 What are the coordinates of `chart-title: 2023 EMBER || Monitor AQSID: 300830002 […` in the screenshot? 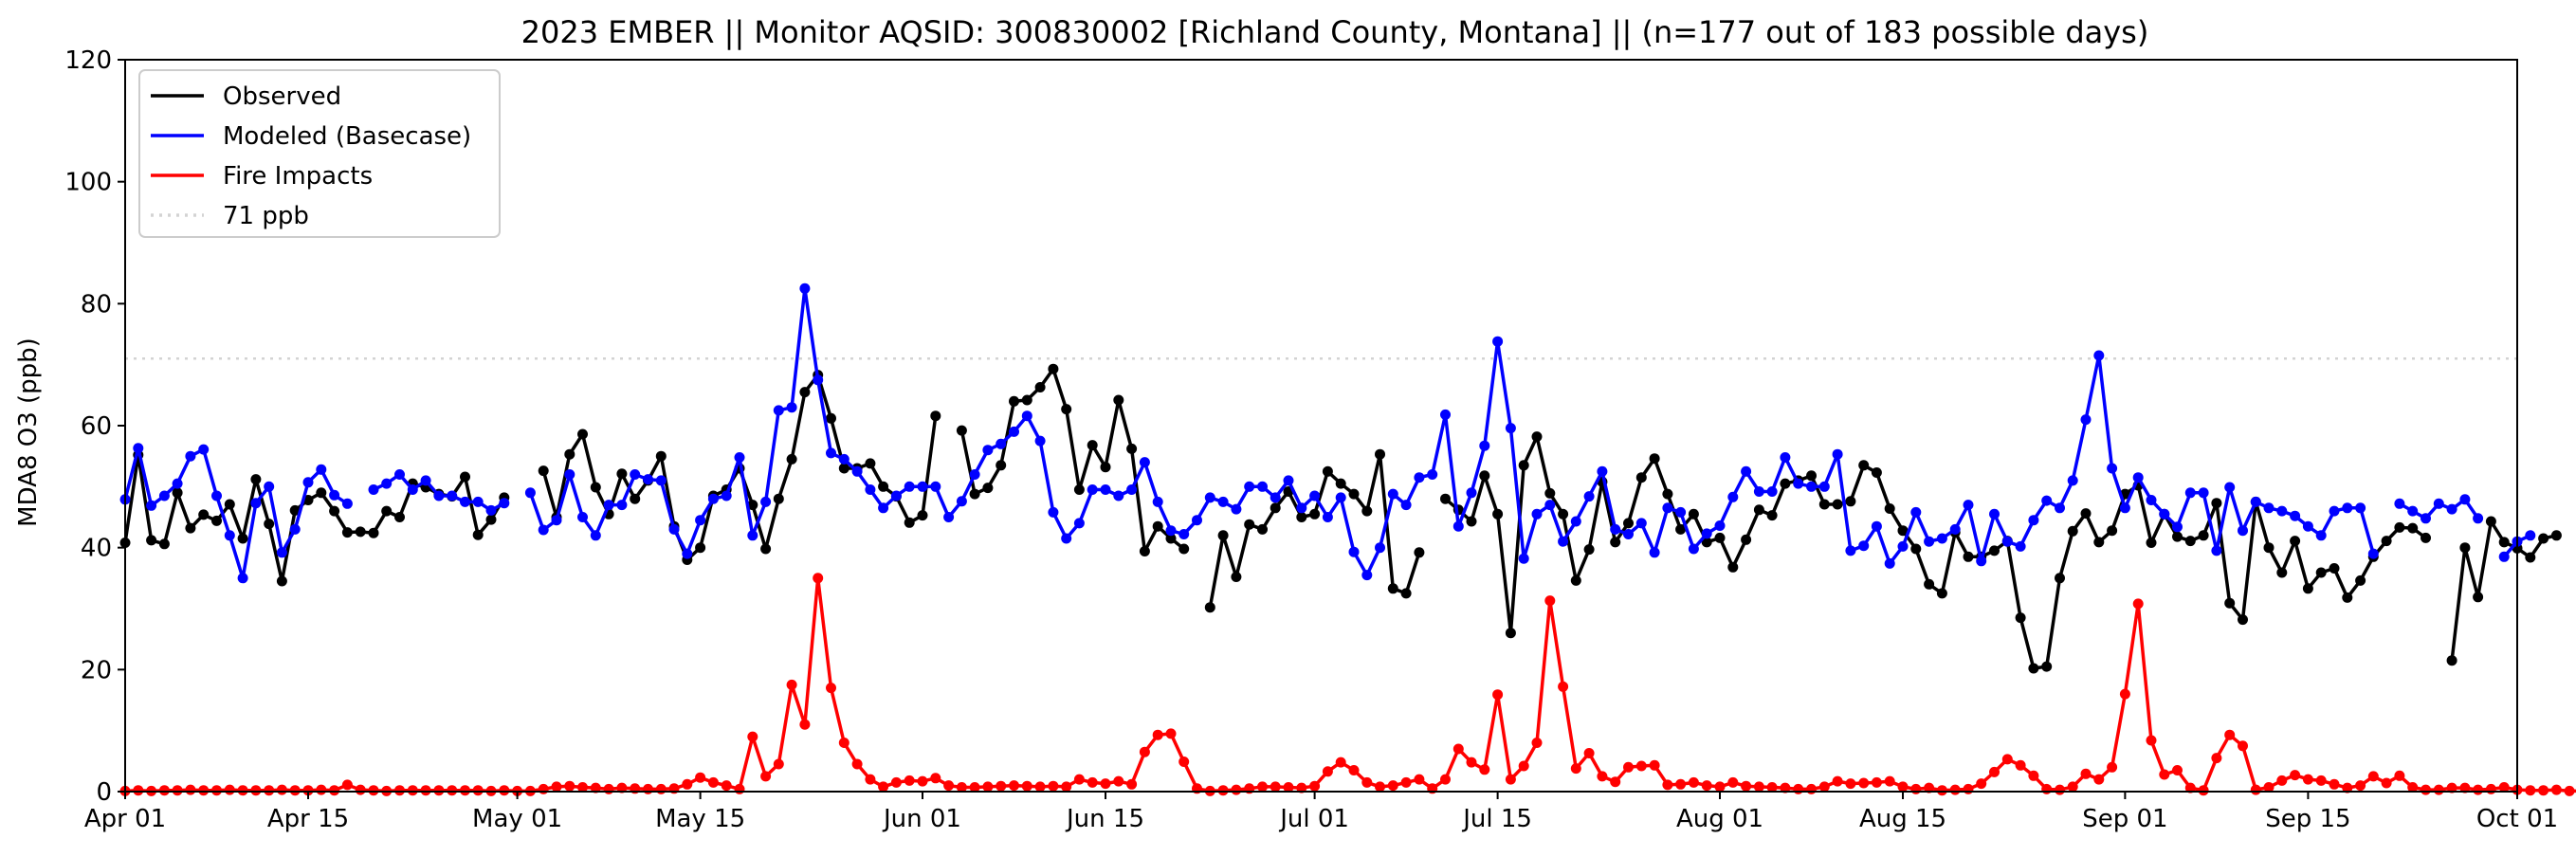 It's located at (1335, 32).